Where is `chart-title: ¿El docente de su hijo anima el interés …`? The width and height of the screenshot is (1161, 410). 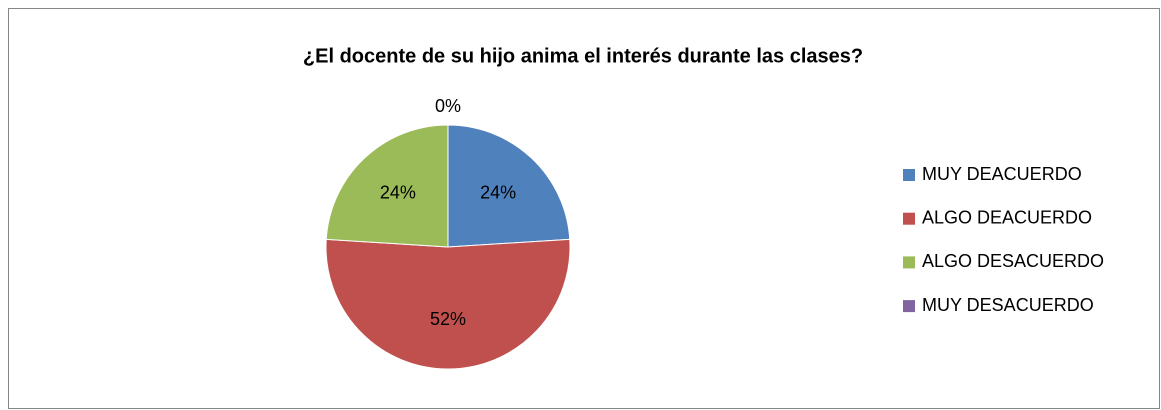 chart-title: ¿El docente de su hijo anima el interés … is located at coordinates (583, 56).